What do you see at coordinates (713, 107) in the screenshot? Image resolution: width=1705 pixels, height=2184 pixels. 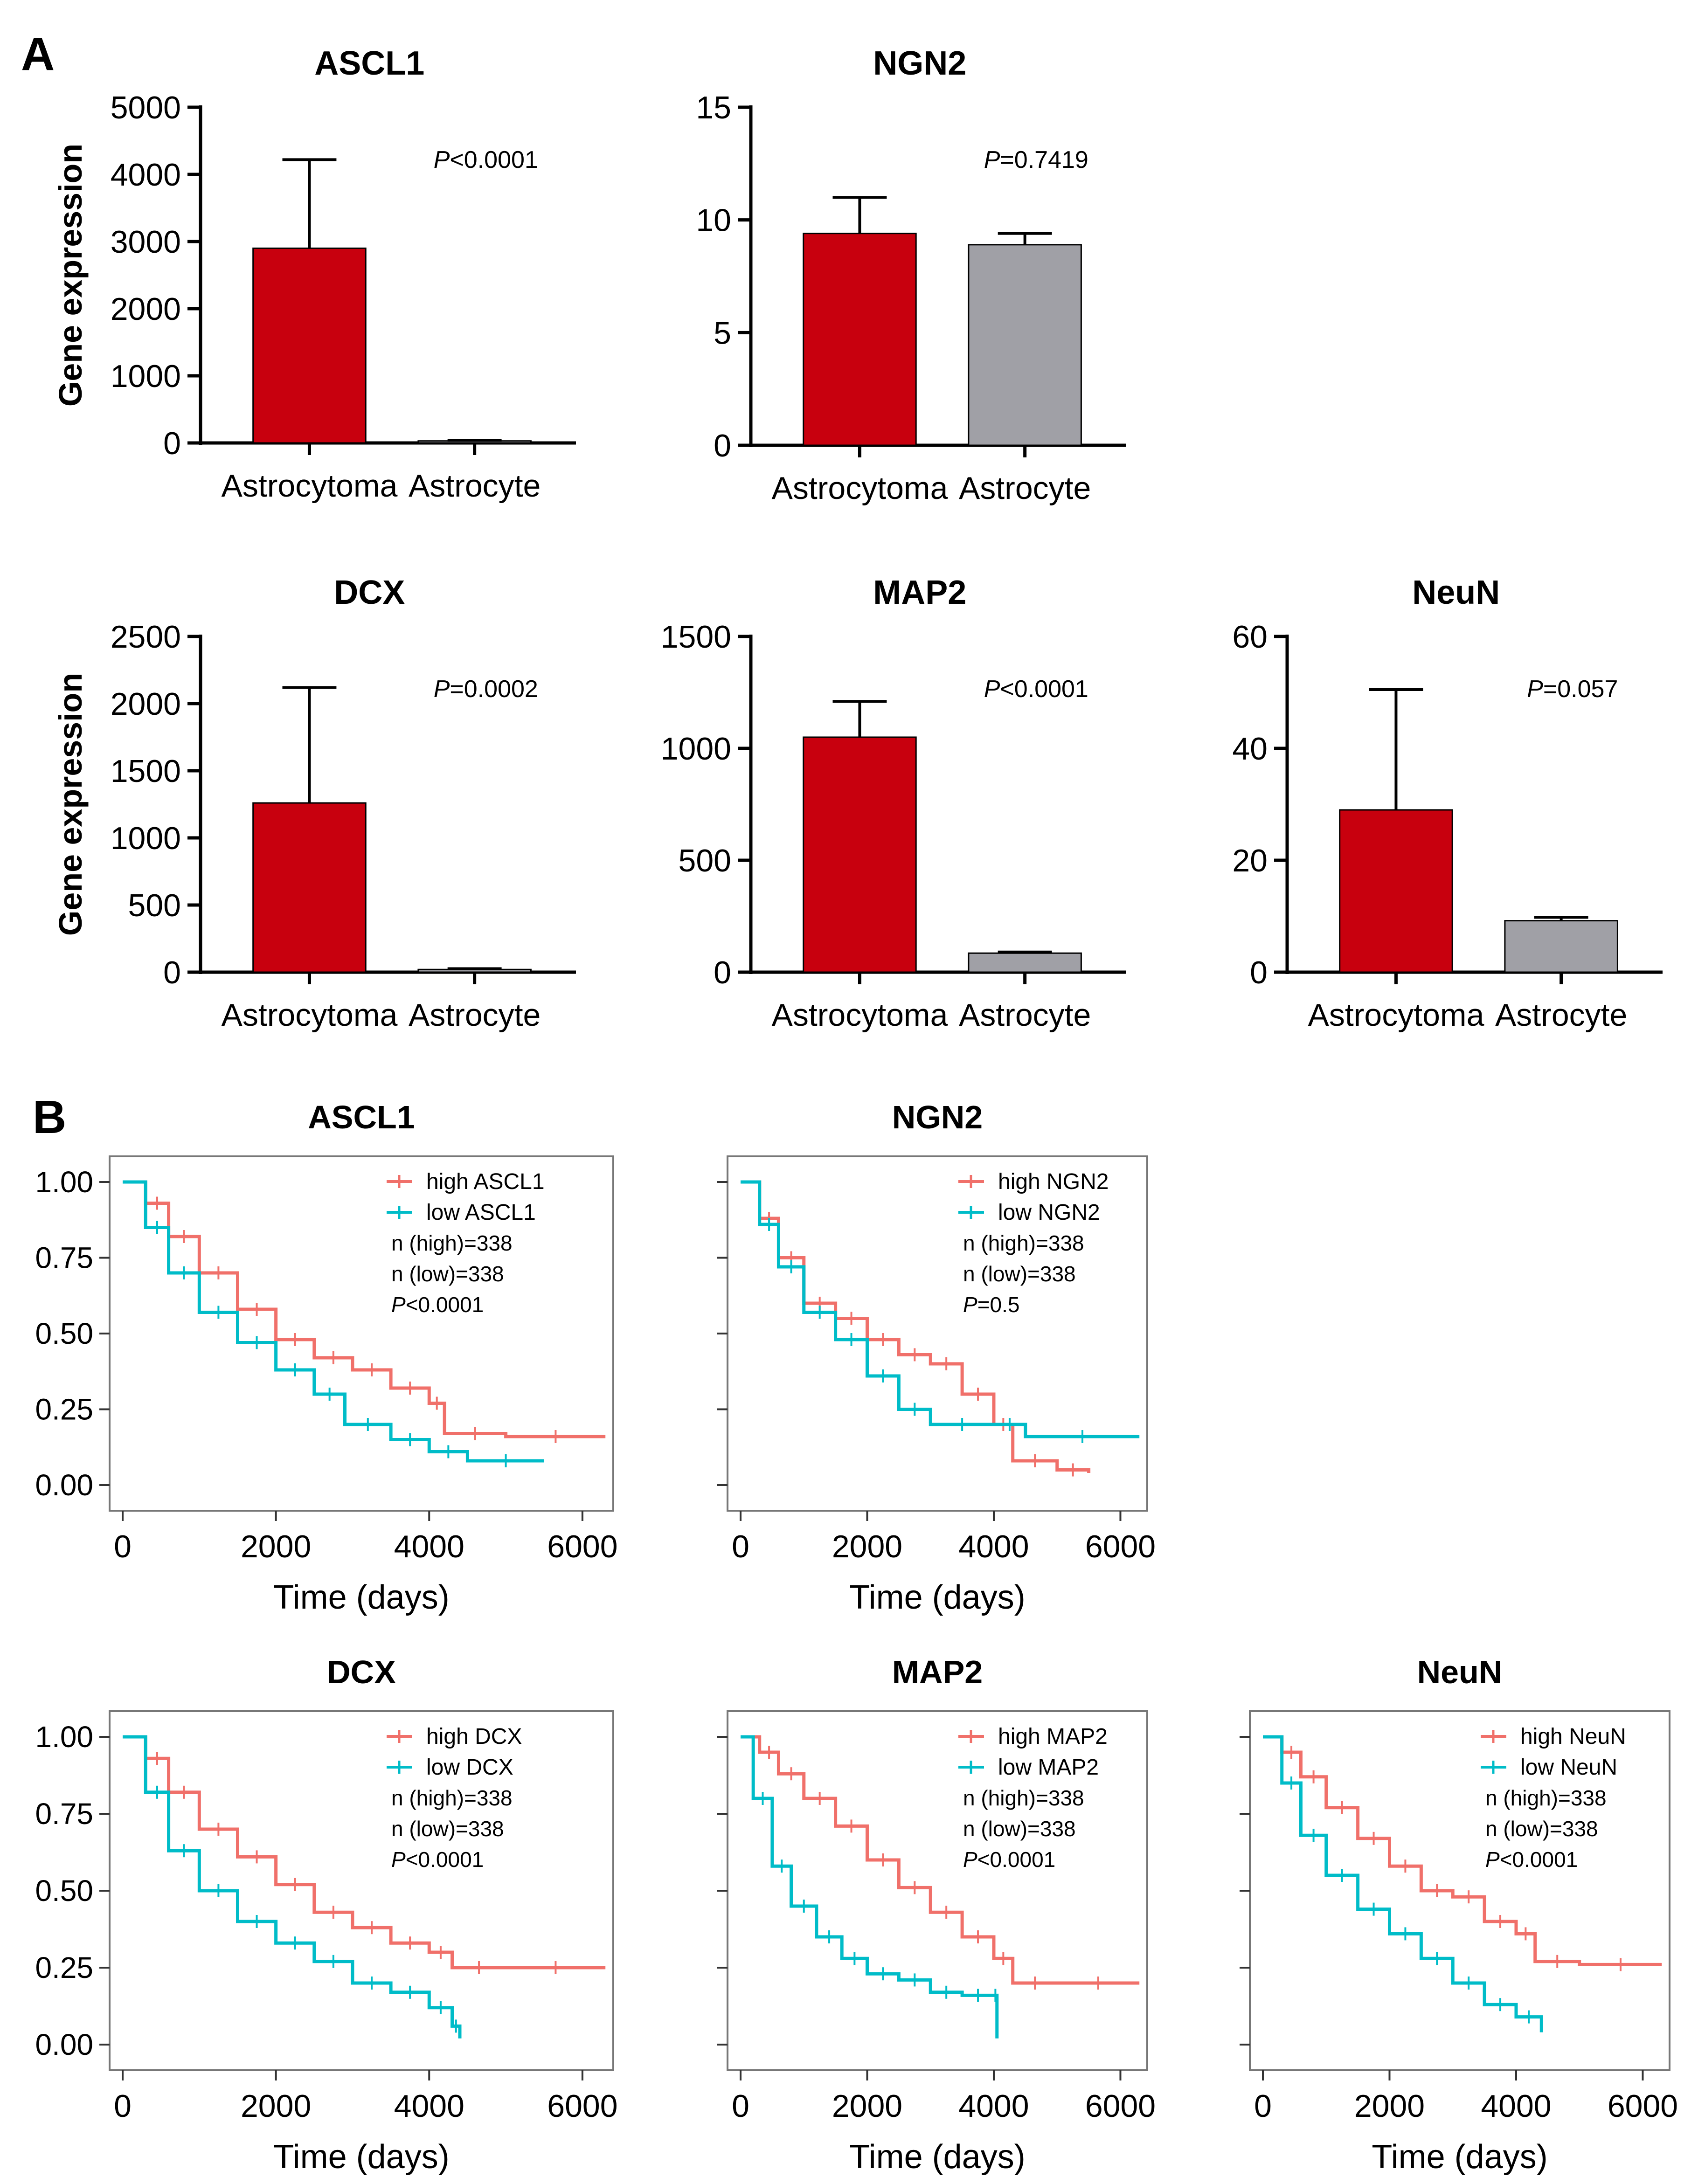 I see `y-tick-label: 15` at bounding box center [713, 107].